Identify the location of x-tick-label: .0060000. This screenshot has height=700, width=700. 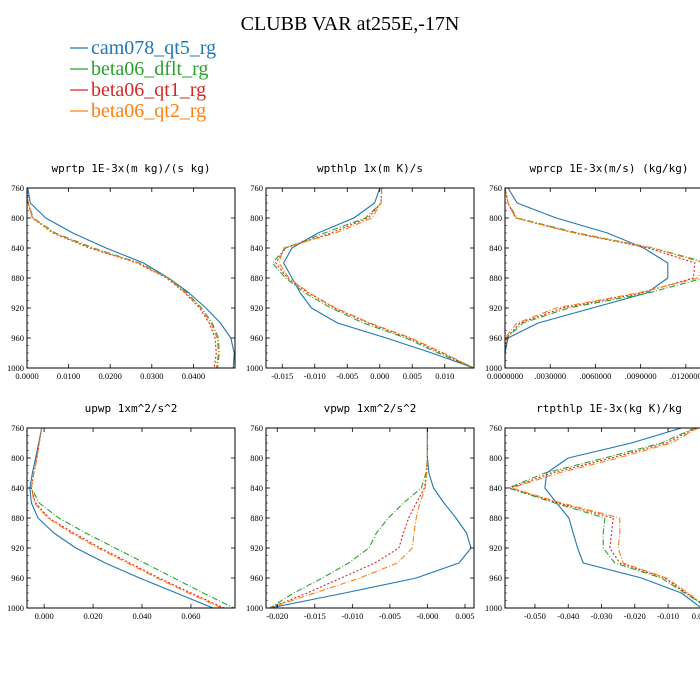
(595, 376).